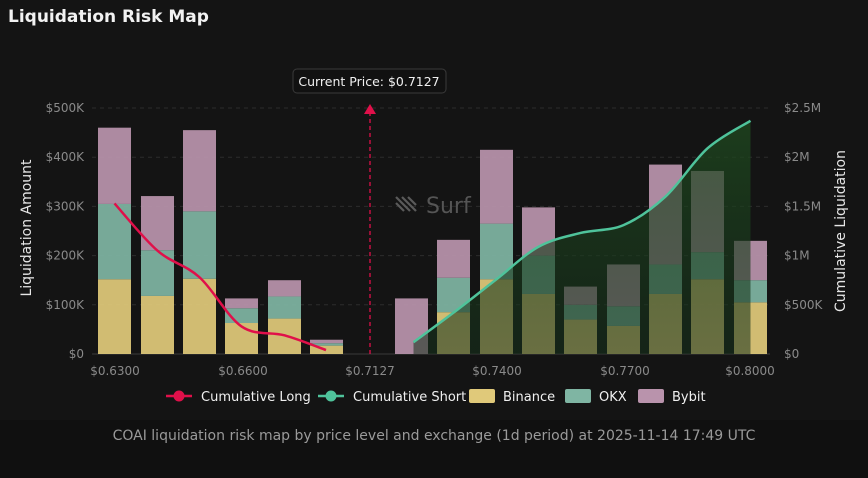 The height and width of the screenshot is (478, 868). I want to click on current-price-tooltip-box, so click(369, 81).